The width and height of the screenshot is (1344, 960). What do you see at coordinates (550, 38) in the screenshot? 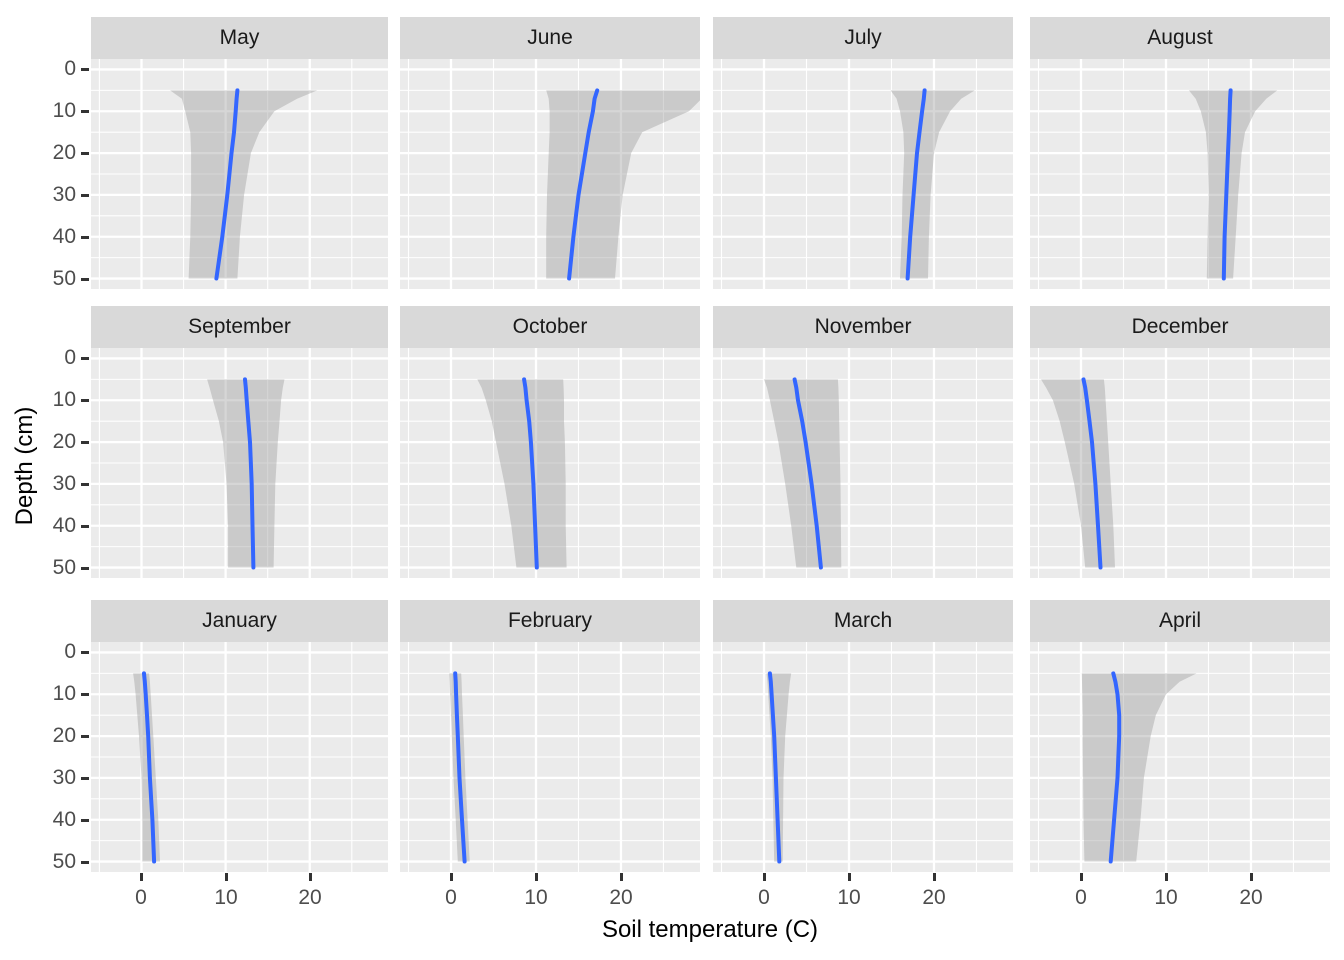
I see `facet-strip: June` at bounding box center [550, 38].